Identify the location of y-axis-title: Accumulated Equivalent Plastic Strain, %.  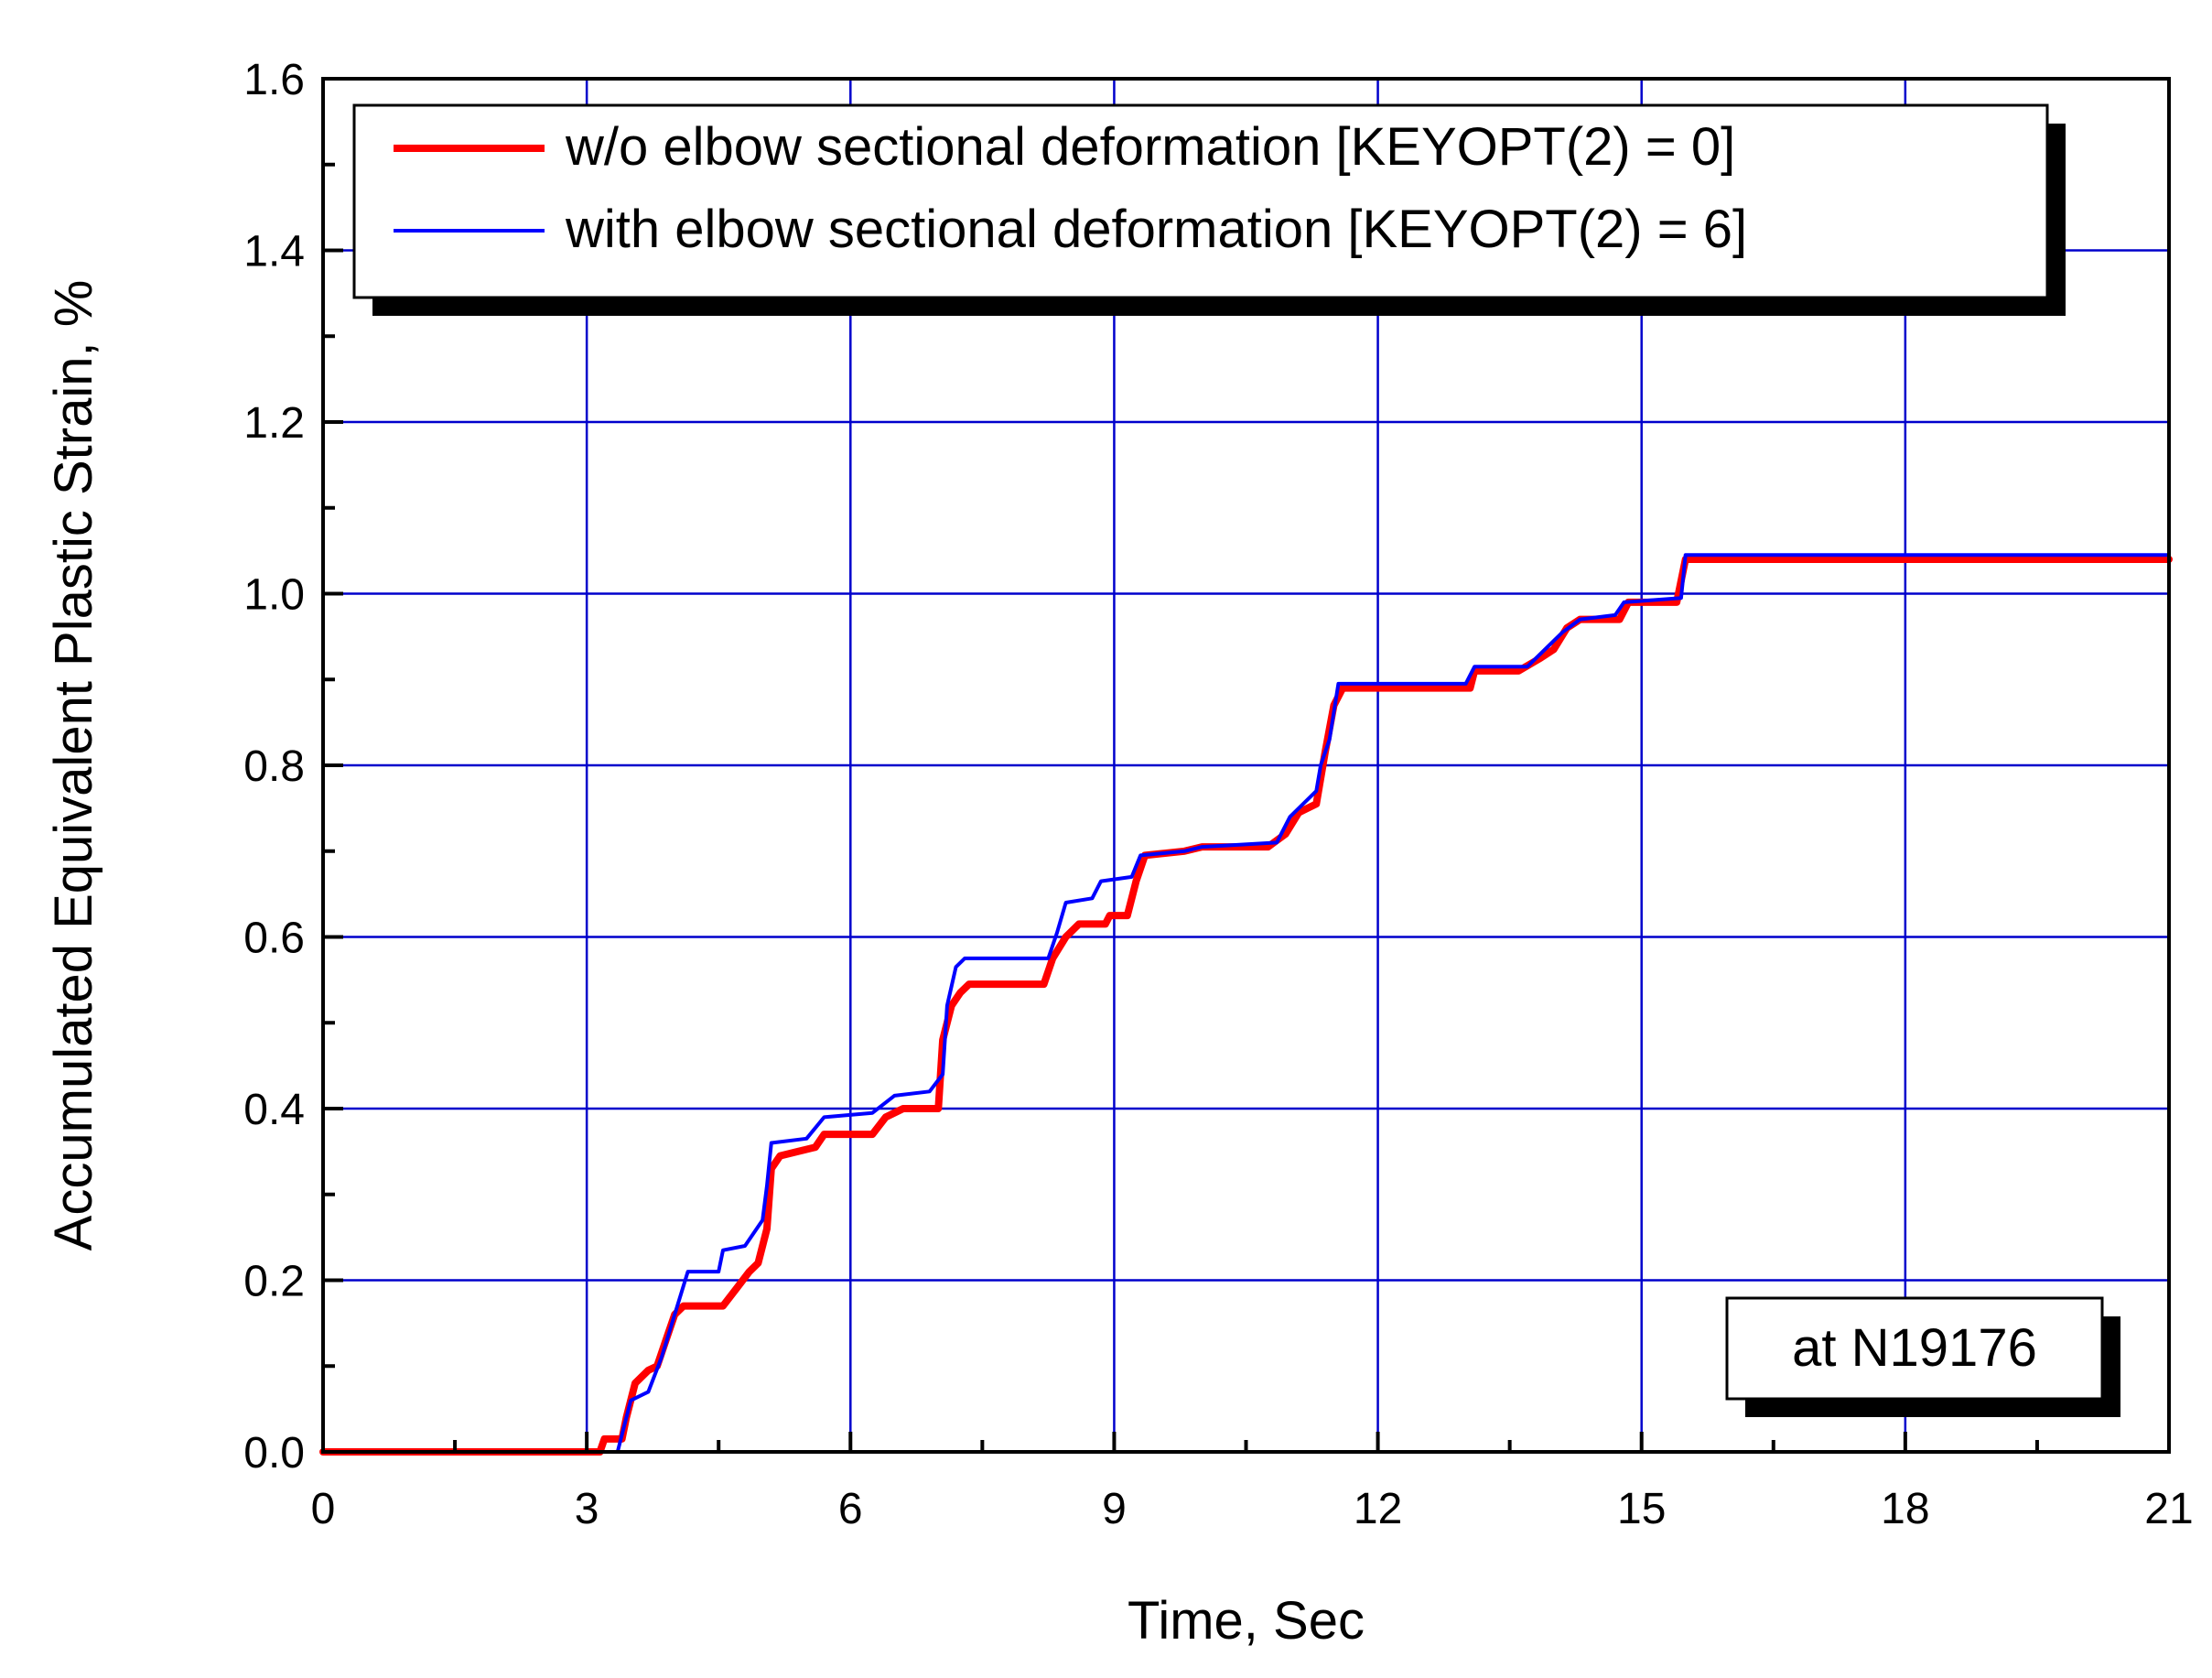
(73, 766).